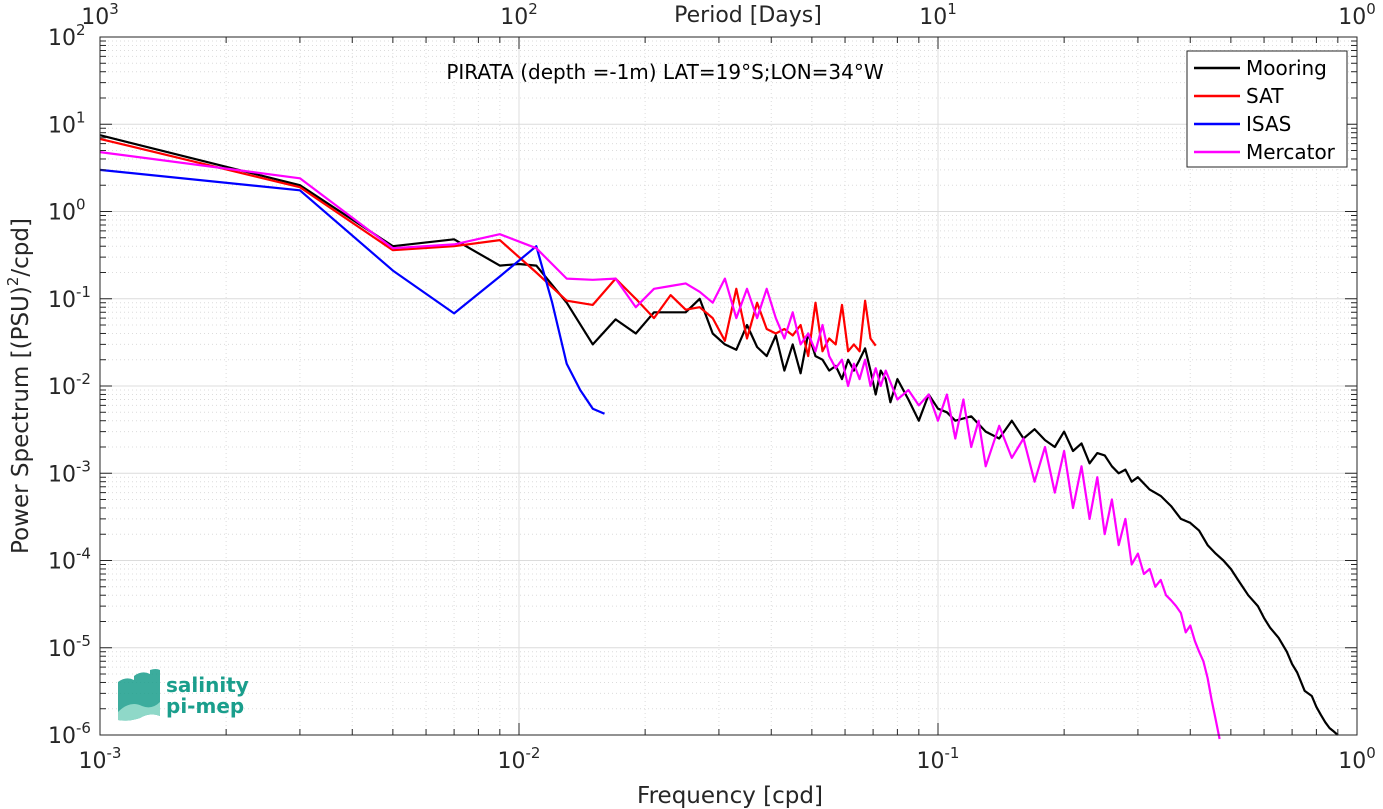 The width and height of the screenshot is (1383, 809). What do you see at coordinates (352, 291) in the screenshot?
I see `series-line-isas` at bounding box center [352, 291].